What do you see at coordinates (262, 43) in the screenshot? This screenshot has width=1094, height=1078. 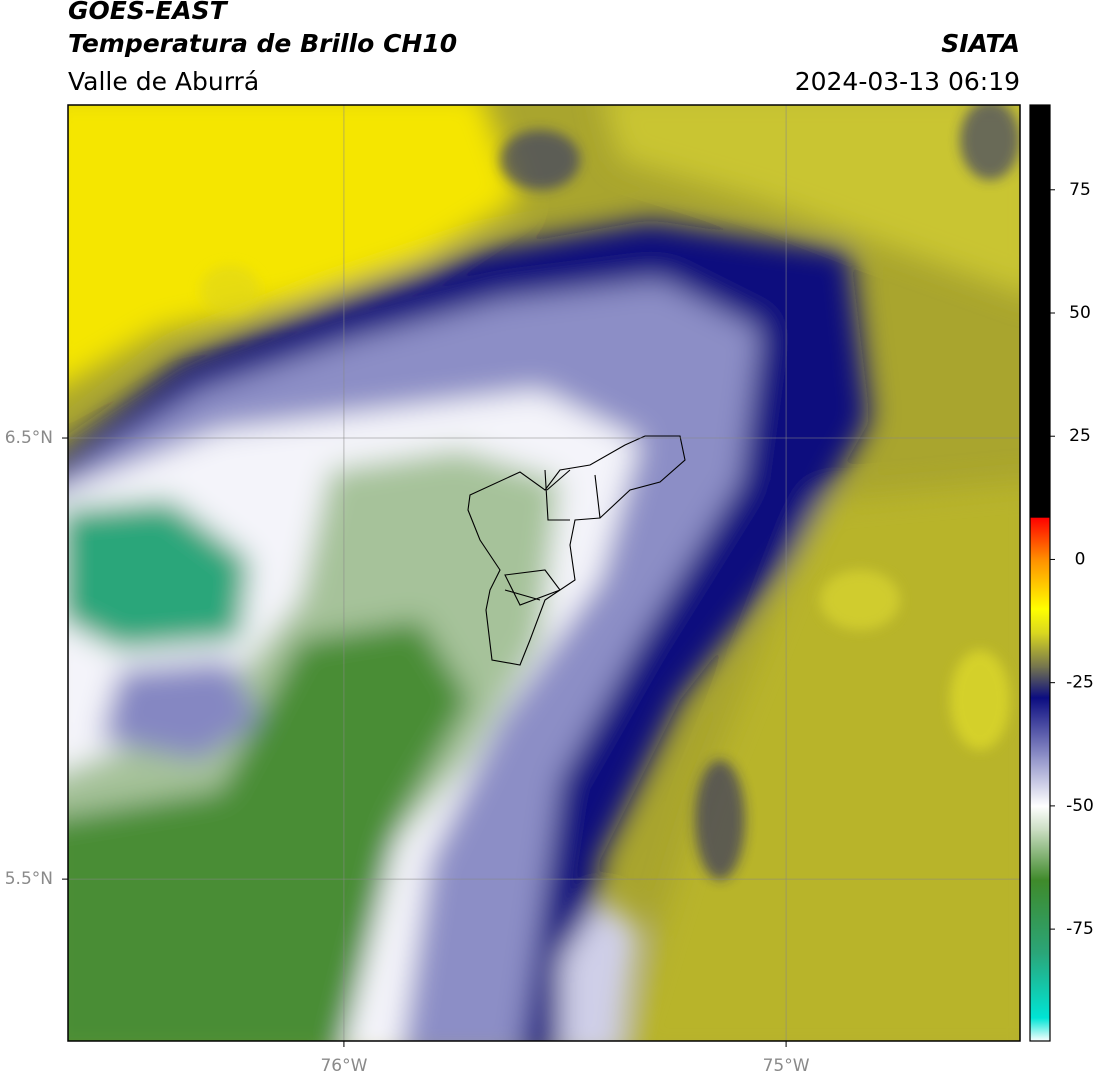 I see `subtitle: Temperatura de Brillo CH10` at bounding box center [262, 43].